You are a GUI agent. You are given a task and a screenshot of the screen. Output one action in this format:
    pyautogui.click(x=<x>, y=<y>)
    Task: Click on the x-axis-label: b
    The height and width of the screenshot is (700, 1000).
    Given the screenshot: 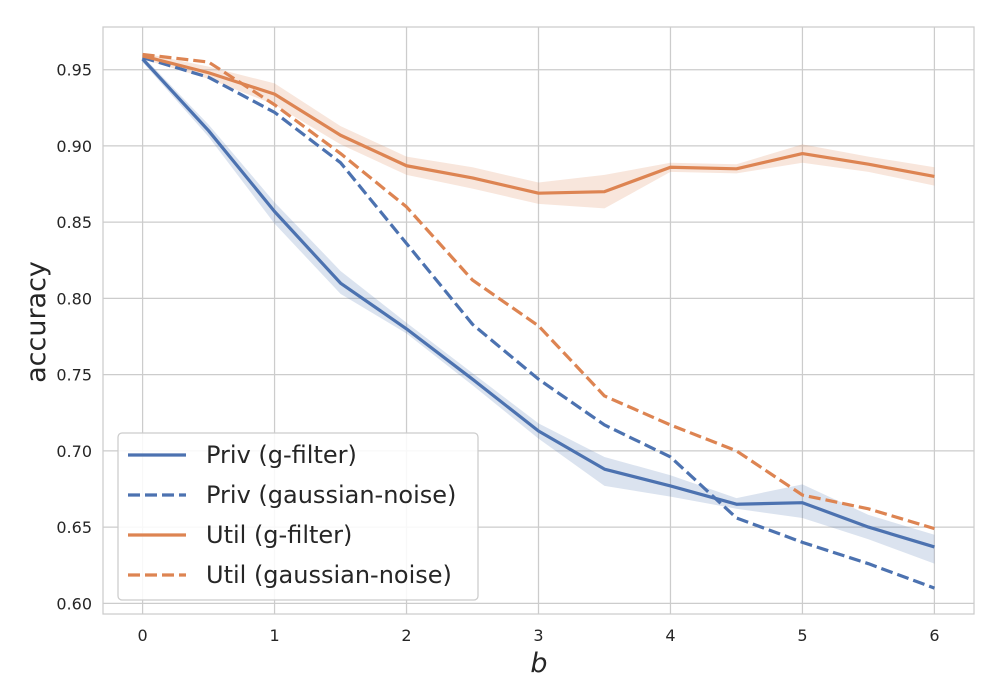 What is the action you would take?
    pyautogui.click(x=538, y=663)
    